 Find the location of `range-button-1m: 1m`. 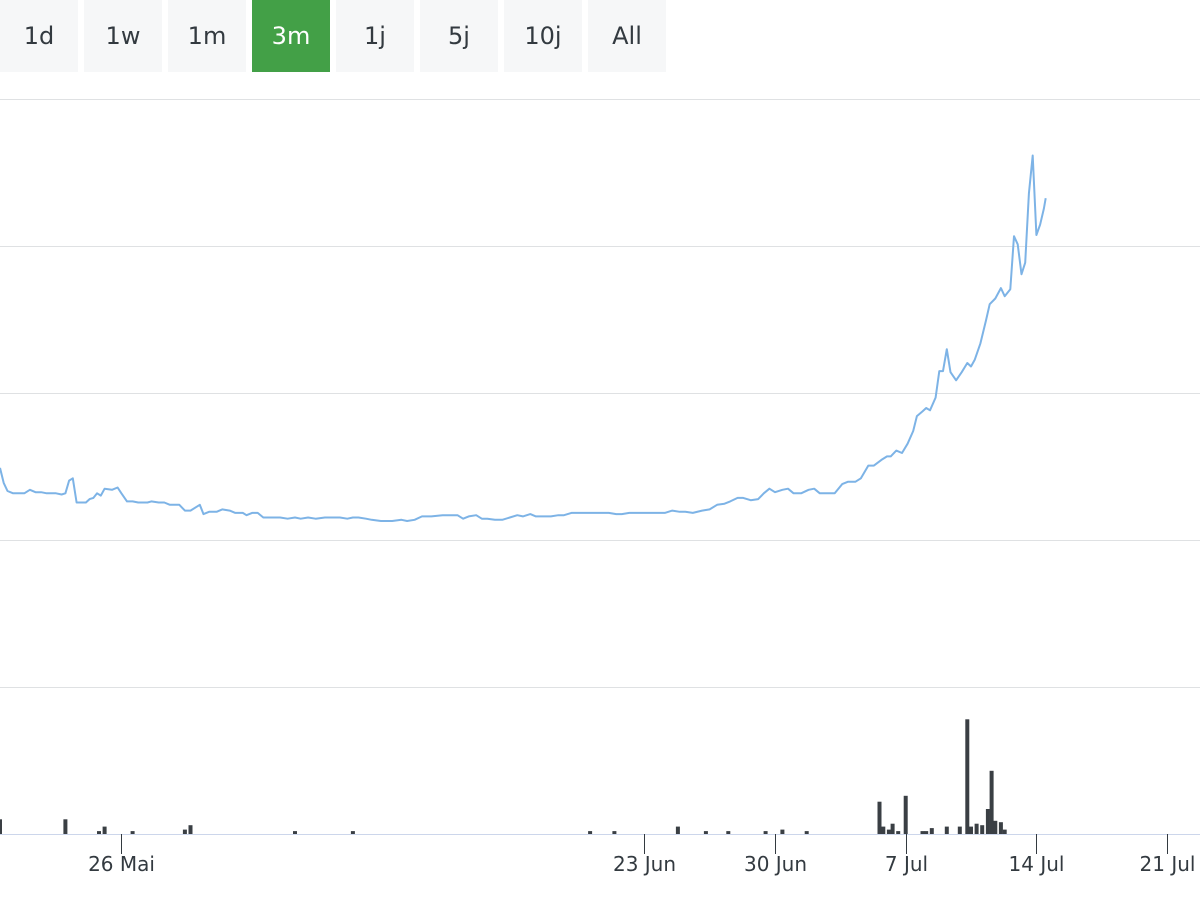

range-button-1m: 1m is located at coordinates (207, 36).